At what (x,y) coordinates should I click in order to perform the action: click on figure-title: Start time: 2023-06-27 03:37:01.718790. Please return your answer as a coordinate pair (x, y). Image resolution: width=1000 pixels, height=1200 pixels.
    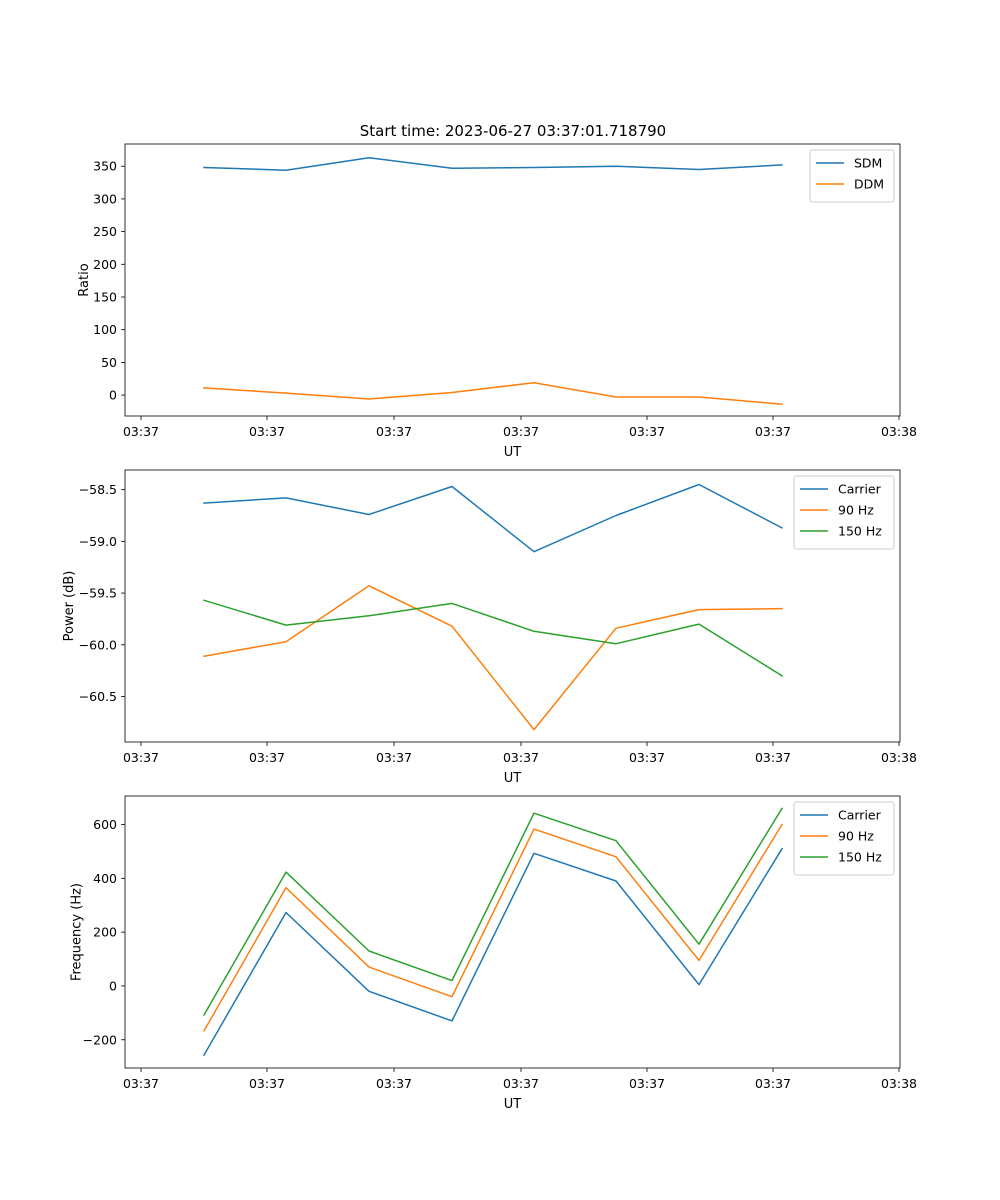
    Looking at the image, I should click on (513, 131).